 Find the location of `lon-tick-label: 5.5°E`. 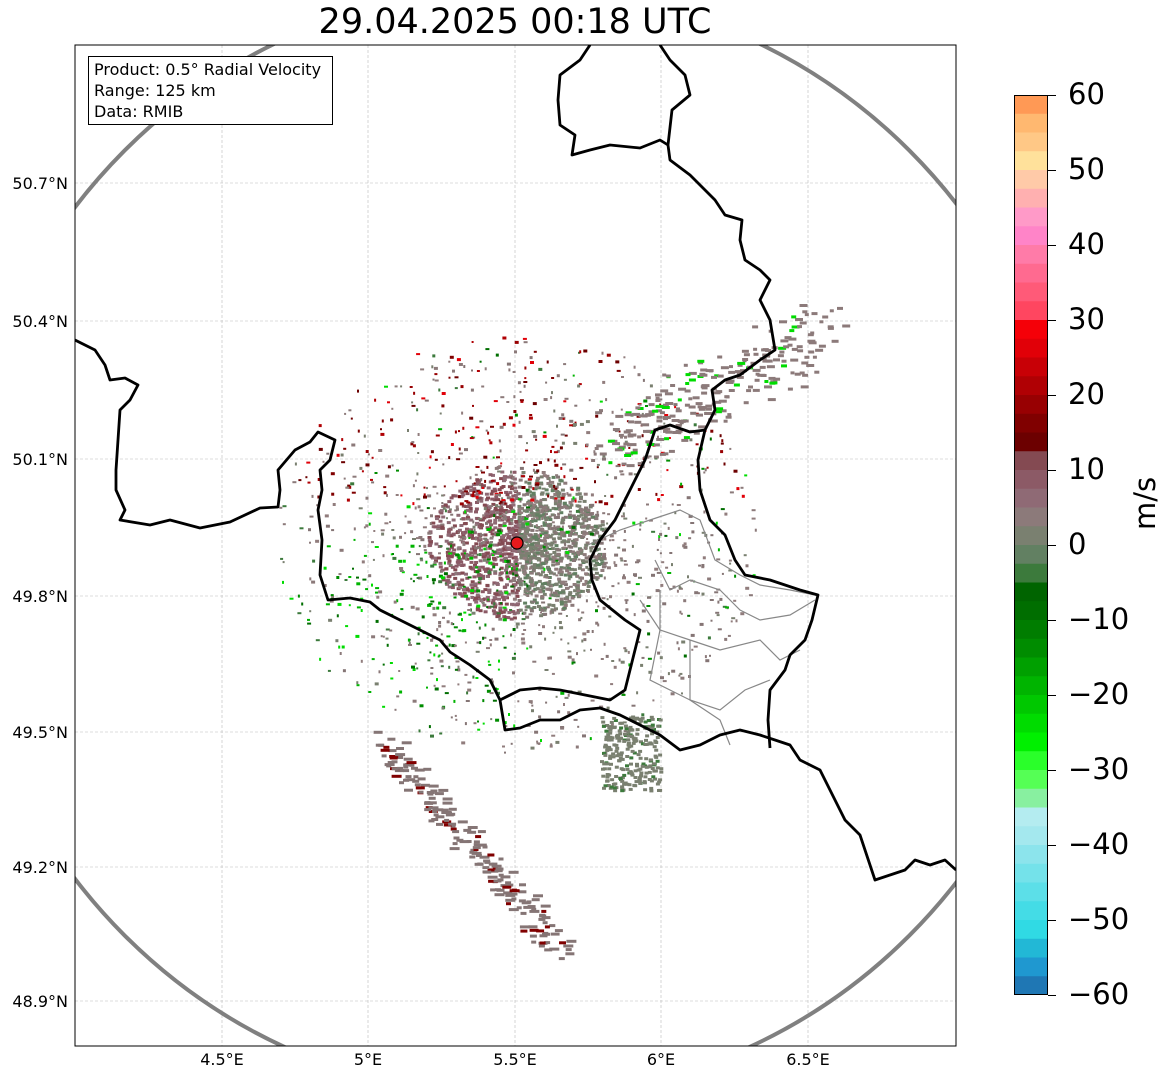

lon-tick-label: 5.5°E is located at coordinates (515, 1059).